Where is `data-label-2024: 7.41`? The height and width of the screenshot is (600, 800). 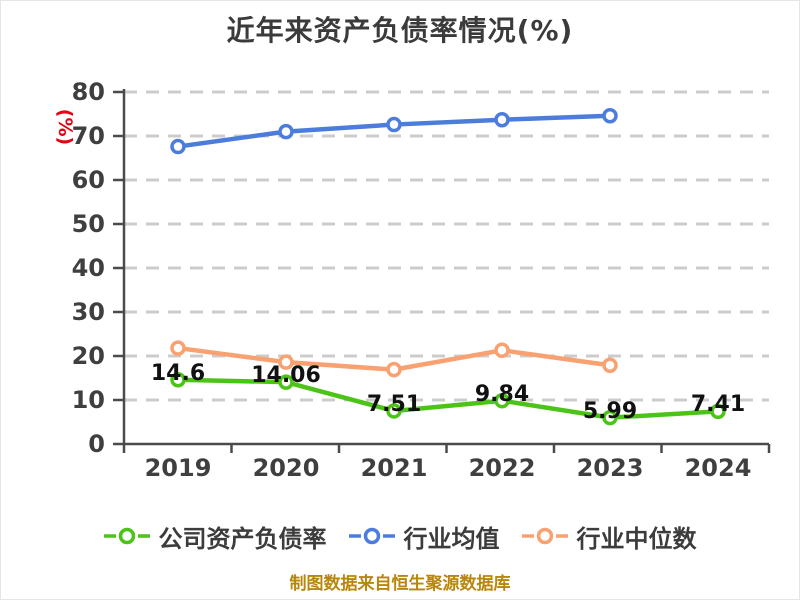
data-label-2024: 7.41 is located at coordinates (718, 405).